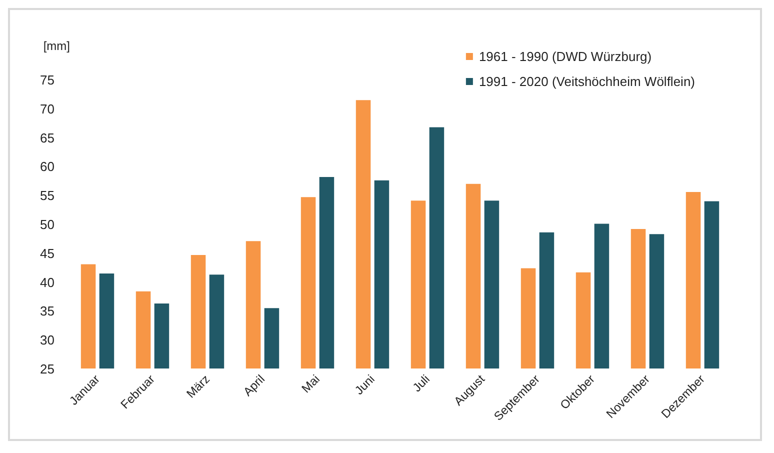 The image size is (774, 453). Describe the element at coordinates (47, 196) in the screenshot. I see `y-tick-label: 55` at that location.